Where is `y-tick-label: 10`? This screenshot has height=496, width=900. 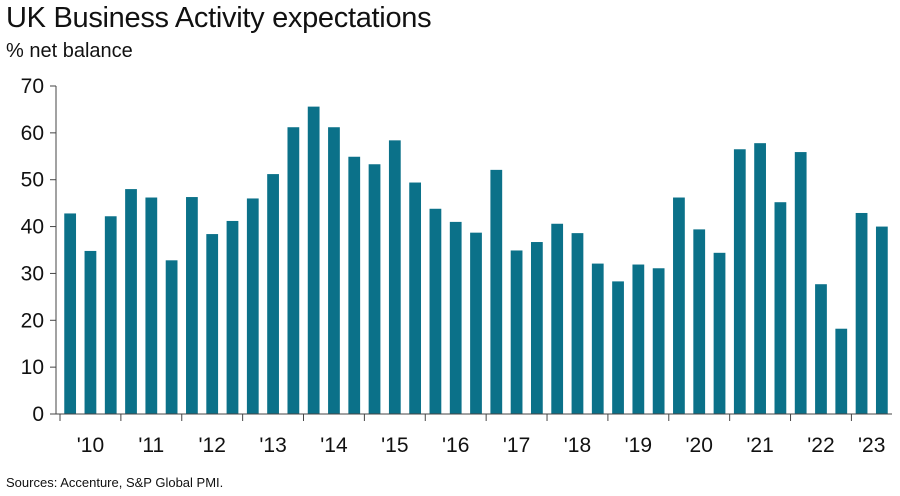 y-tick-label: 10 is located at coordinates (32, 367).